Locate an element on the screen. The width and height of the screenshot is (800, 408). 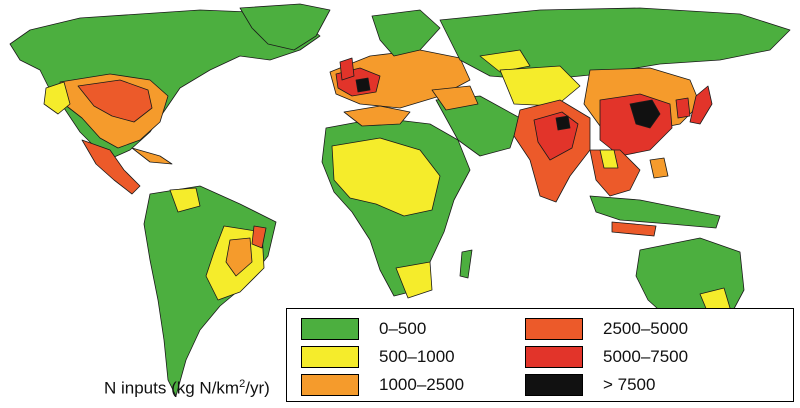
legend-label: 1000–2500 is located at coordinates (422, 384).